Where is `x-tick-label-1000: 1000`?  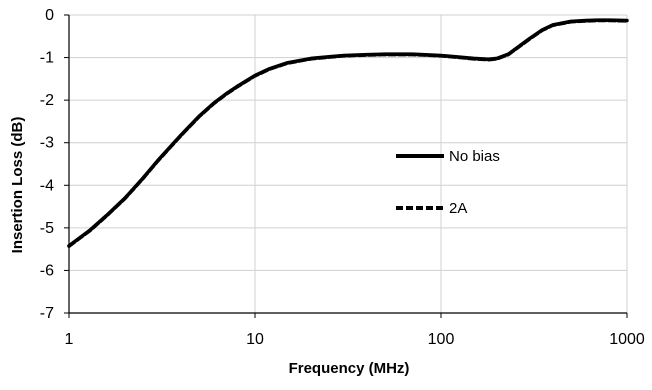
x-tick-label-1000: 1000 is located at coordinates (627, 339).